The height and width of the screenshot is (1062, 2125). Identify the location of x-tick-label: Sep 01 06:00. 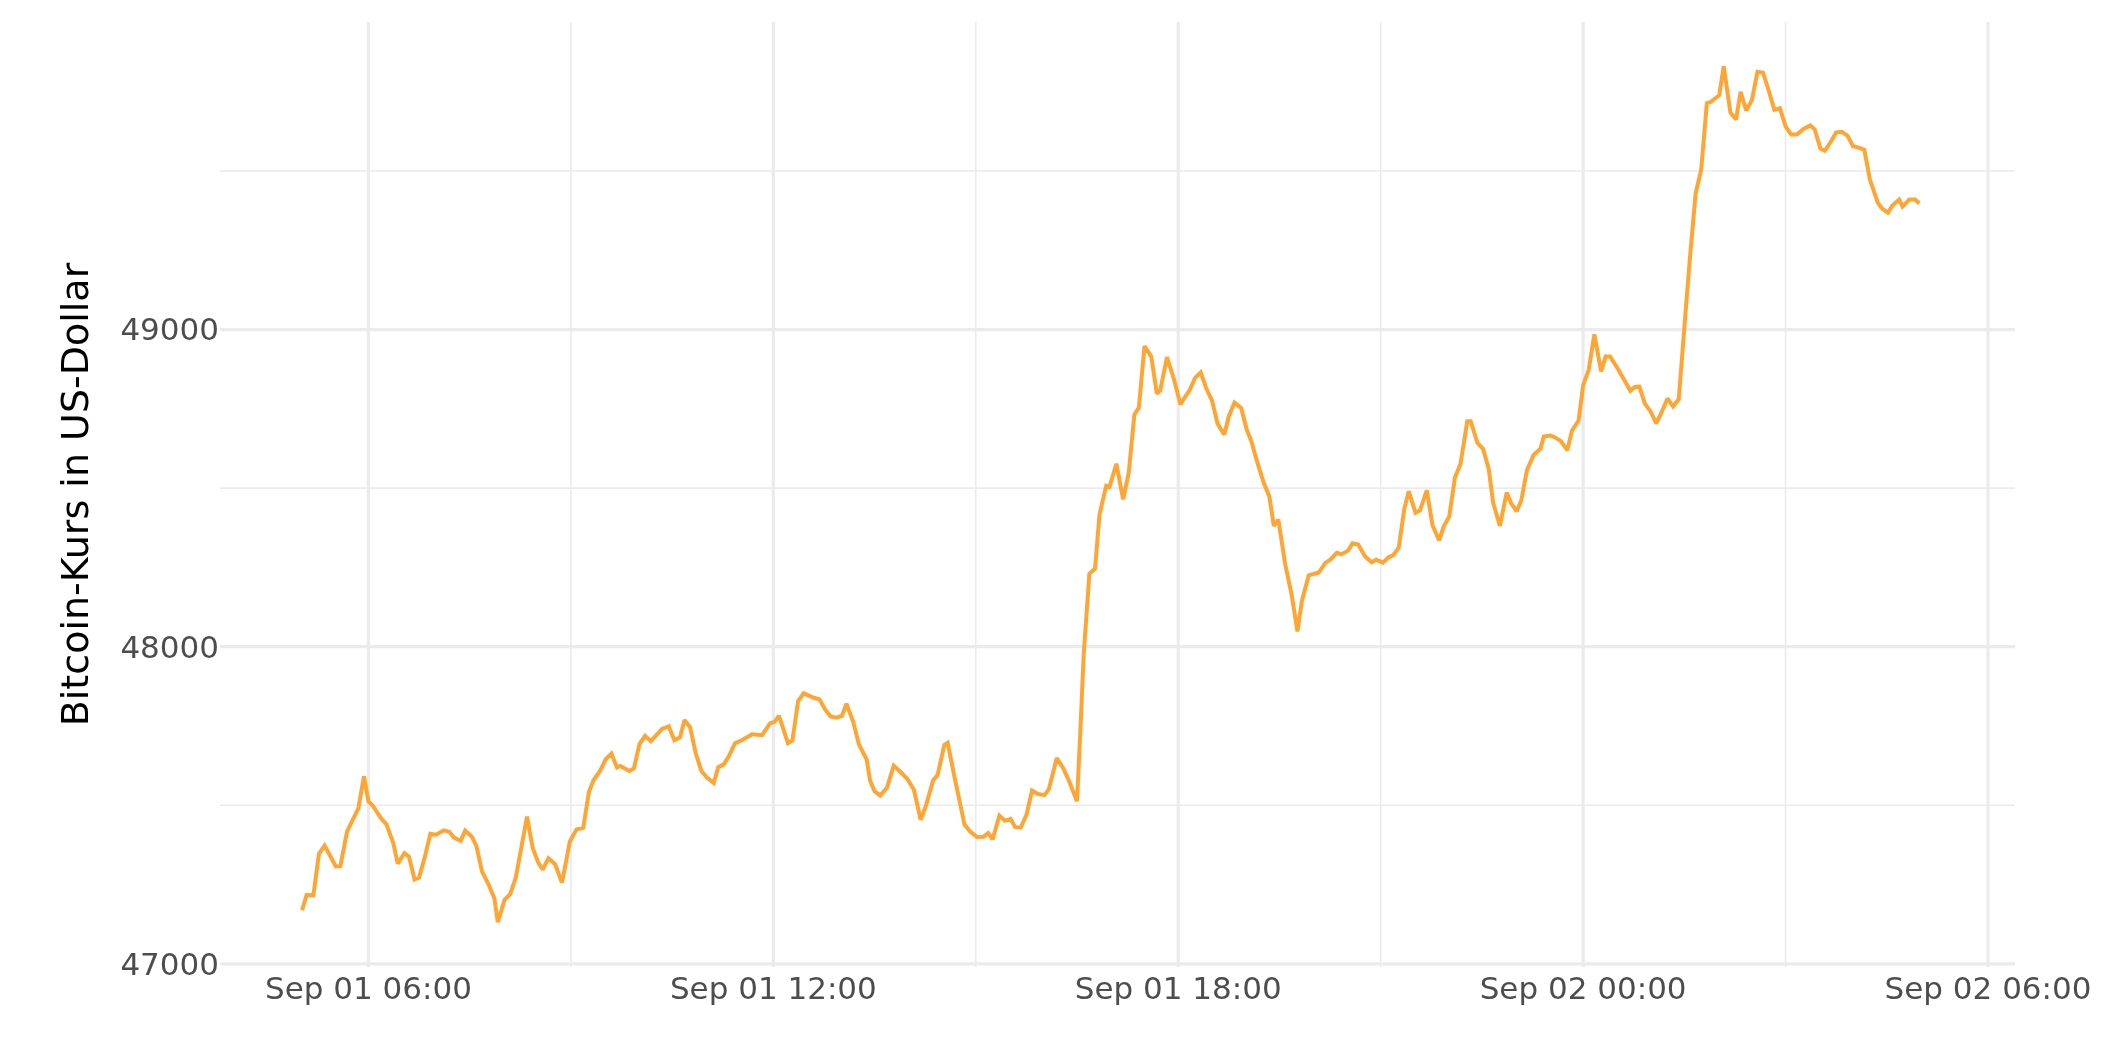
(368, 988).